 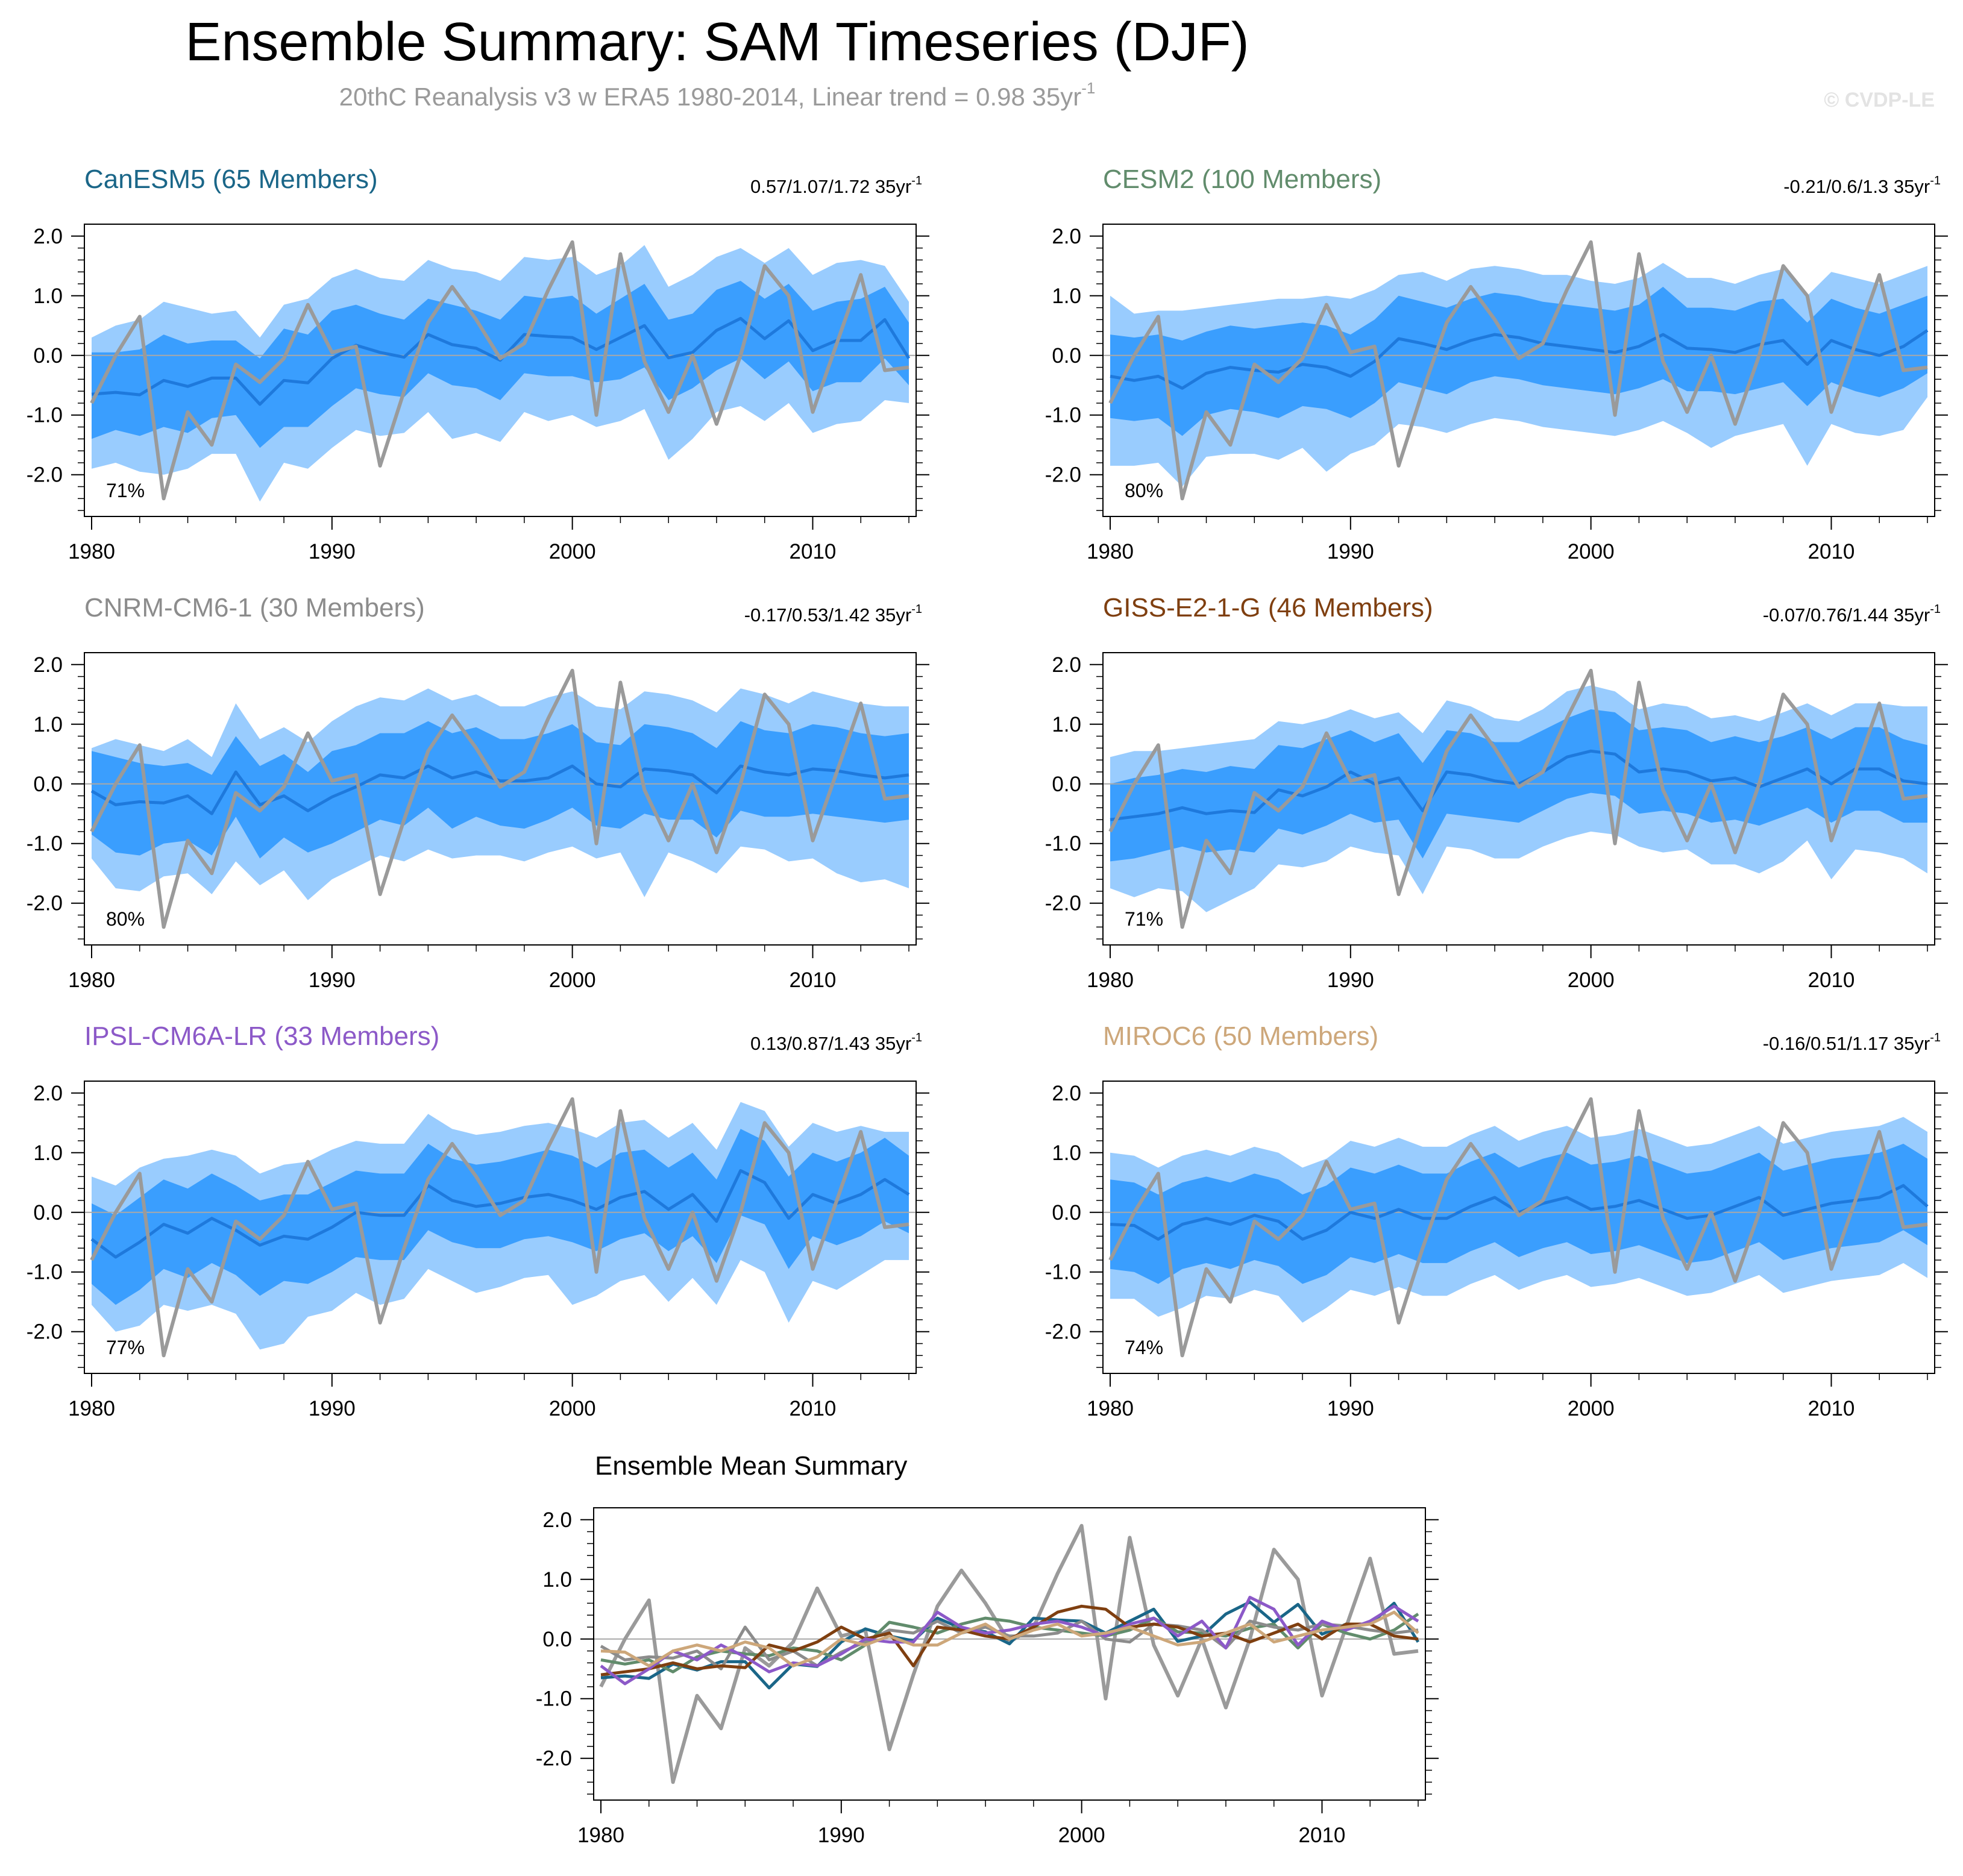 What do you see at coordinates (1828, 615) in the screenshot?
I see `trend-value: -0.07/0.76/1.44` at bounding box center [1828, 615].